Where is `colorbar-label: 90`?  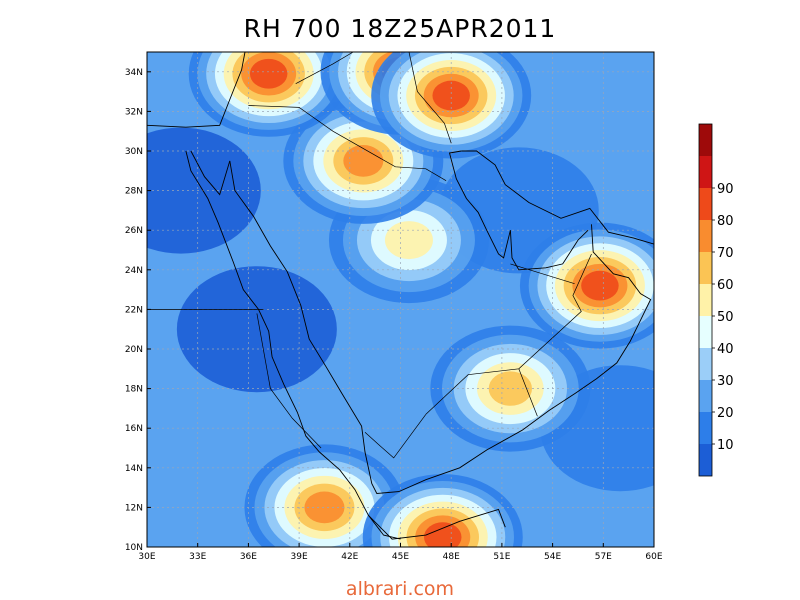 colorbar-label: 90 is located at coordinates (725, 189).